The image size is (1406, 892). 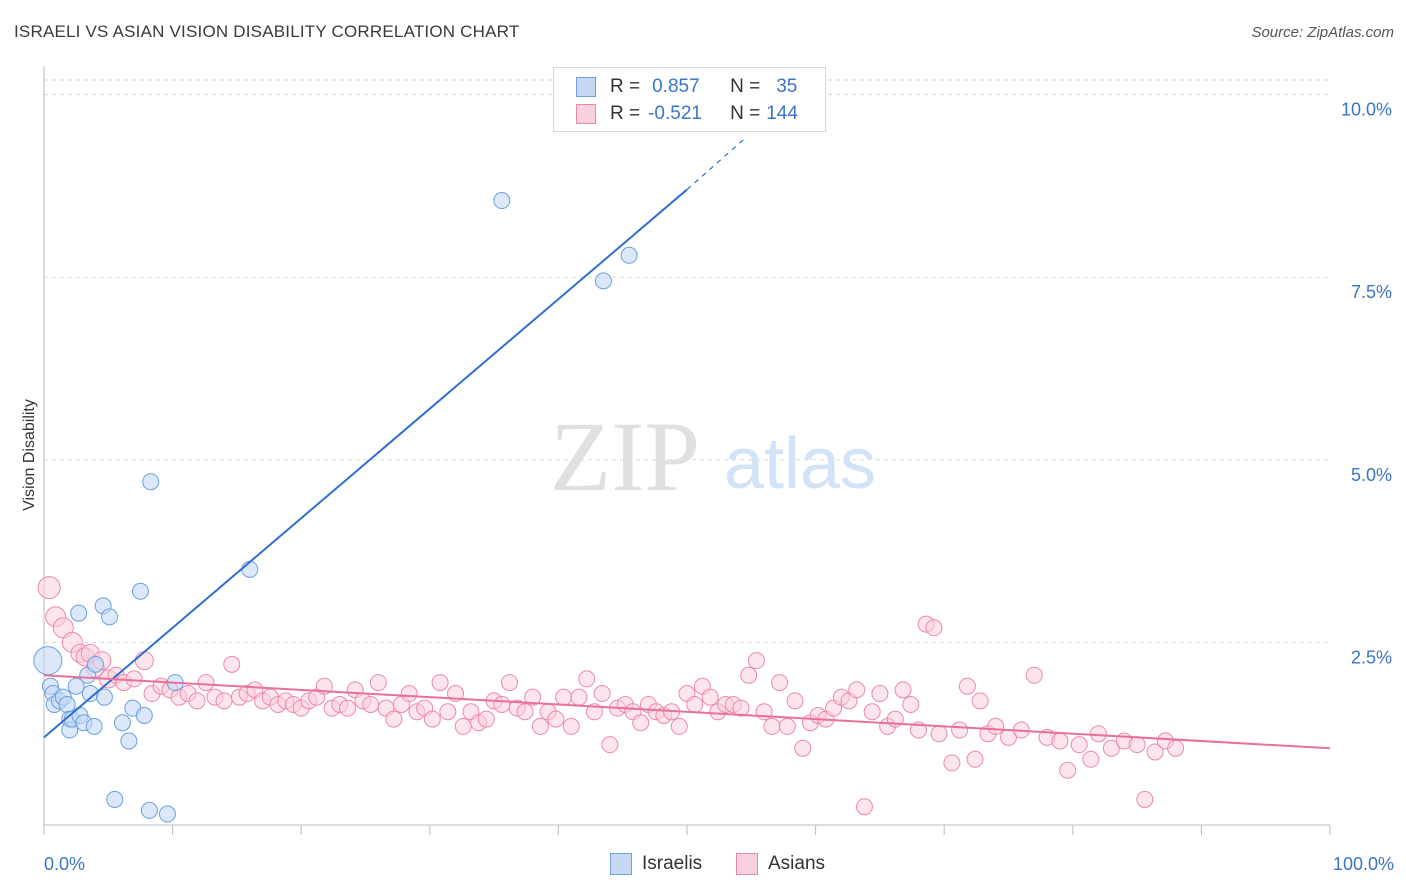 What do you see at coordinates (621, 864) in the screenshot?
I see `bottom-legend-swatch-israelis` at bounding box center [621, 864].